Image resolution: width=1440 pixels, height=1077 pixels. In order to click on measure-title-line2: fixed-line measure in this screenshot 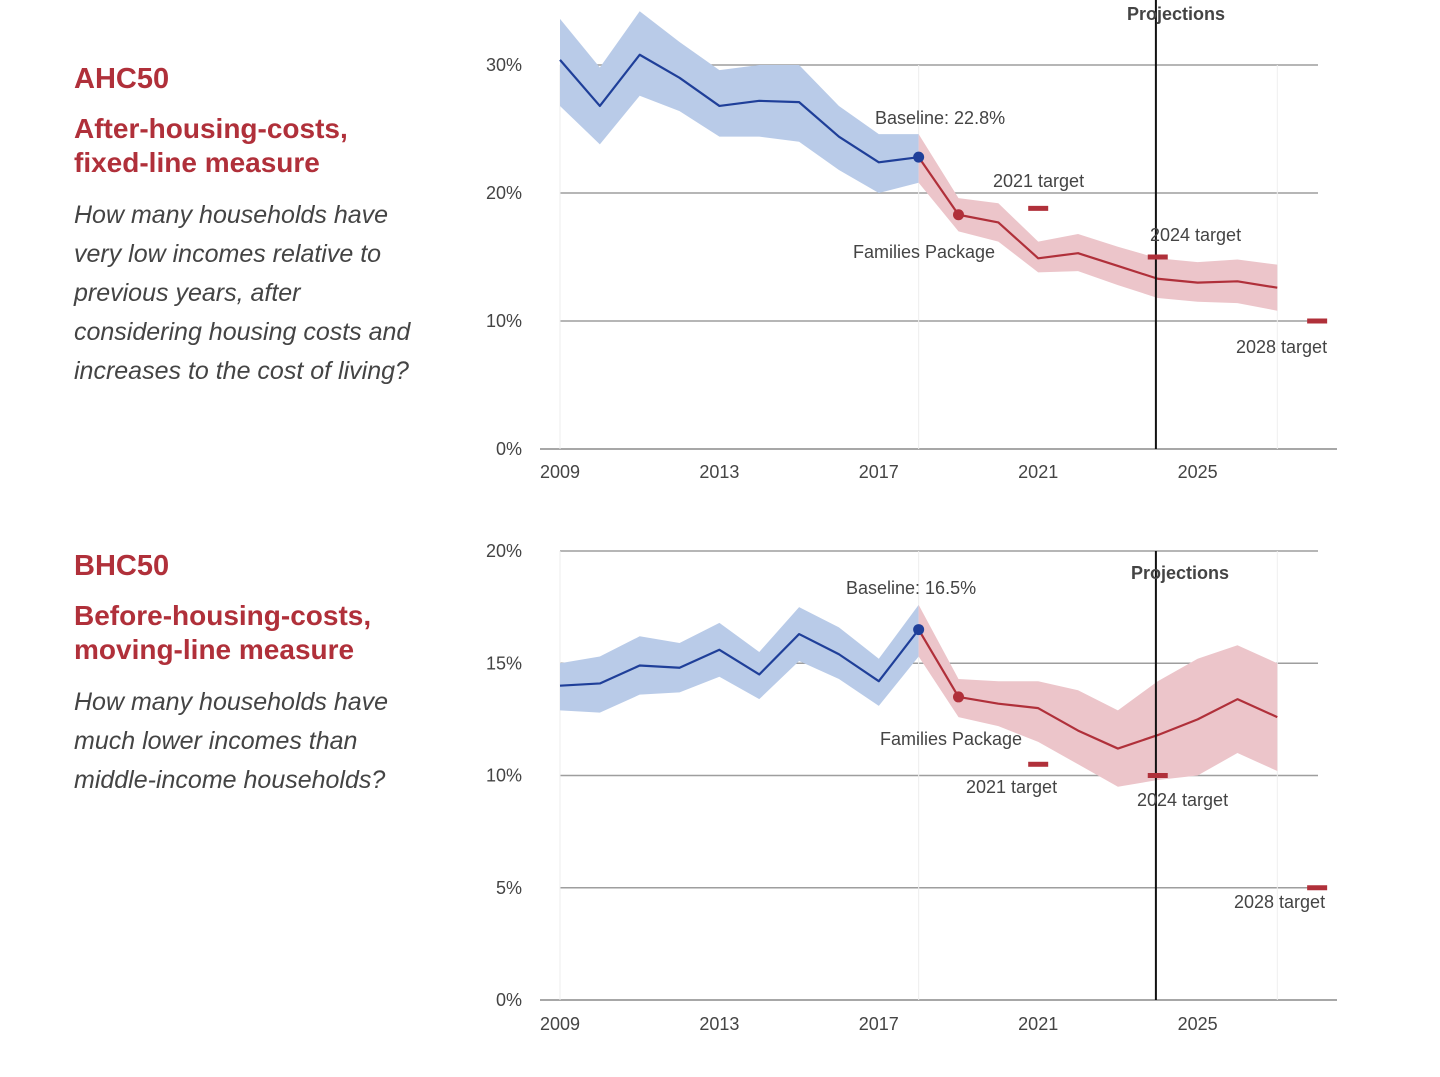, I will do `click(197, 162)`.